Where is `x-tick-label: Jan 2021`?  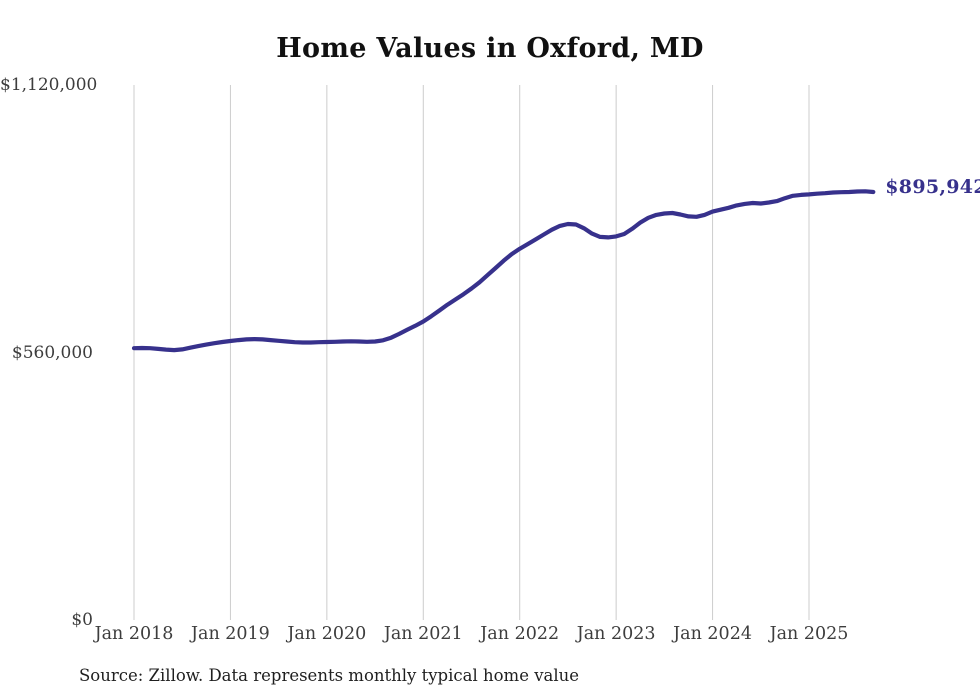 x-tick-label: Jan 2021 is located at coordinates (423, 634).